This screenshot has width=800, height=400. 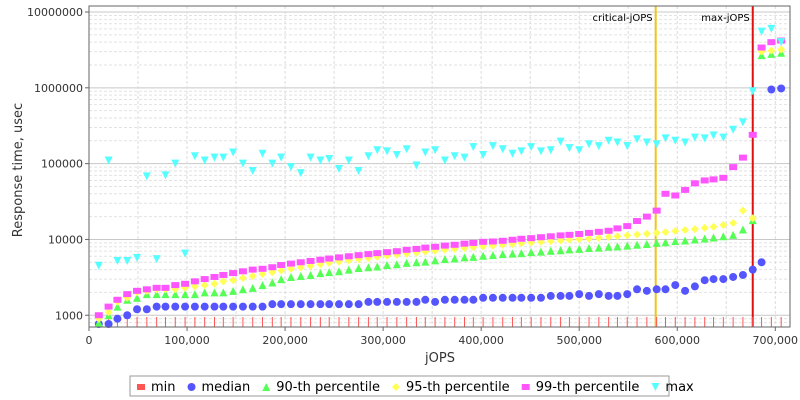 I want to click on legend-label: max, so click(x=679, y=387).